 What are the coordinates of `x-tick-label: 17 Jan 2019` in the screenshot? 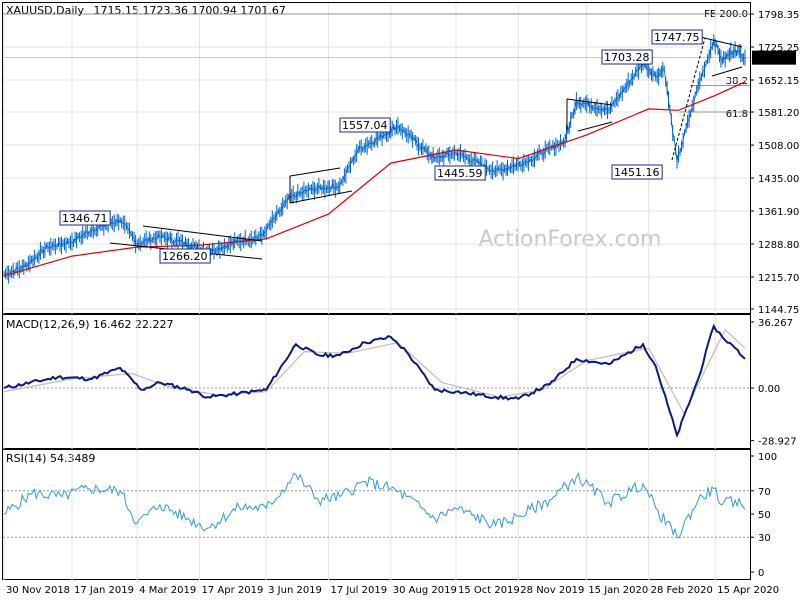 It's located at (104, 590).